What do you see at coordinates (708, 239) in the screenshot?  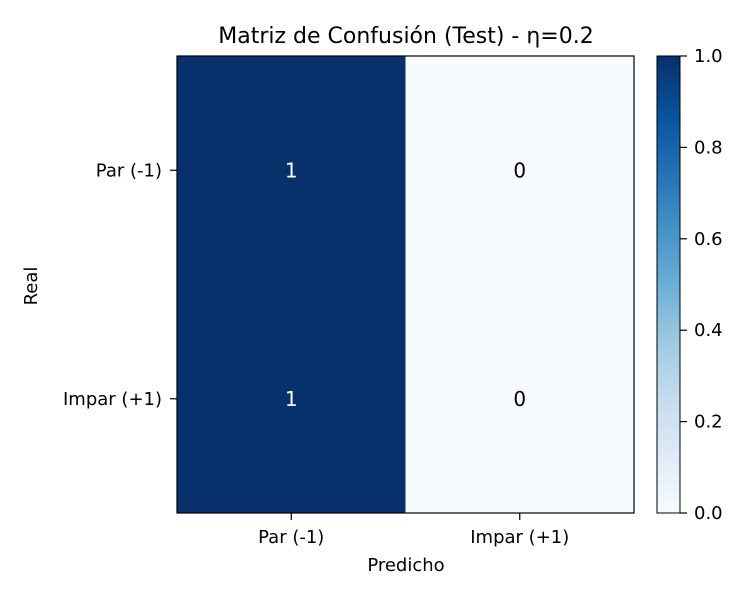 I see `colorbar-tick-label: 0.6` at bounding box center [708, 239].